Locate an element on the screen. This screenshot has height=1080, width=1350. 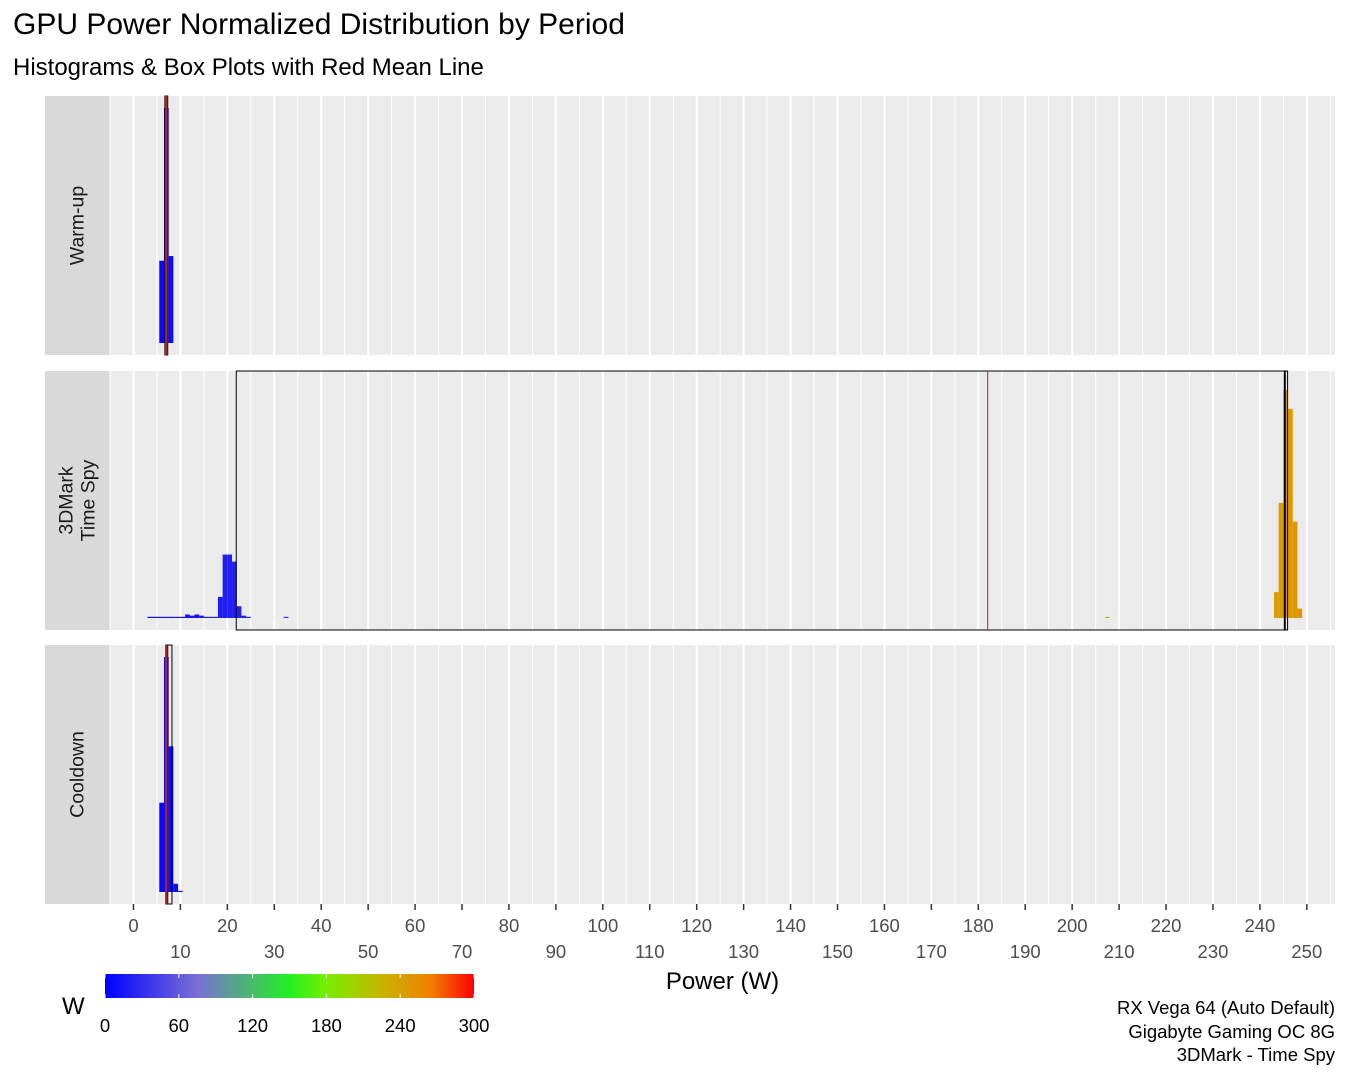
colorbar is located at coordinates (289, 986).